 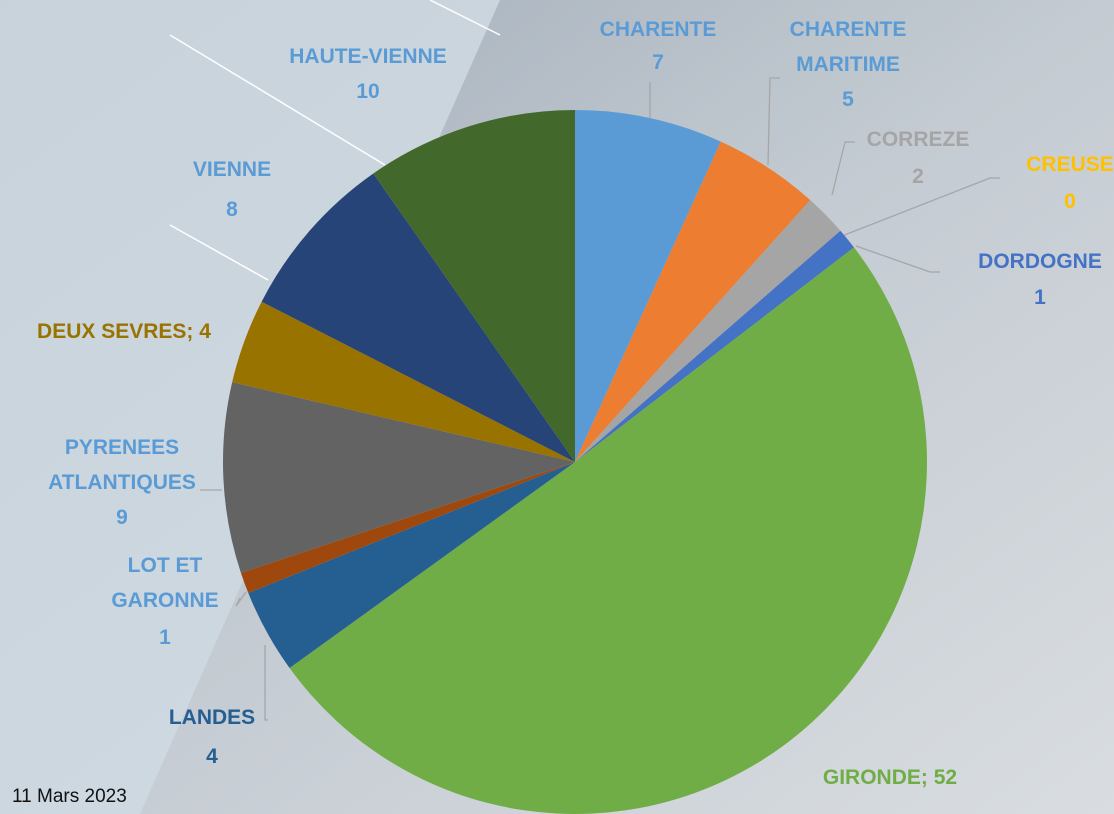 I want to click on data-label: 2, so click(x=918, y=176).